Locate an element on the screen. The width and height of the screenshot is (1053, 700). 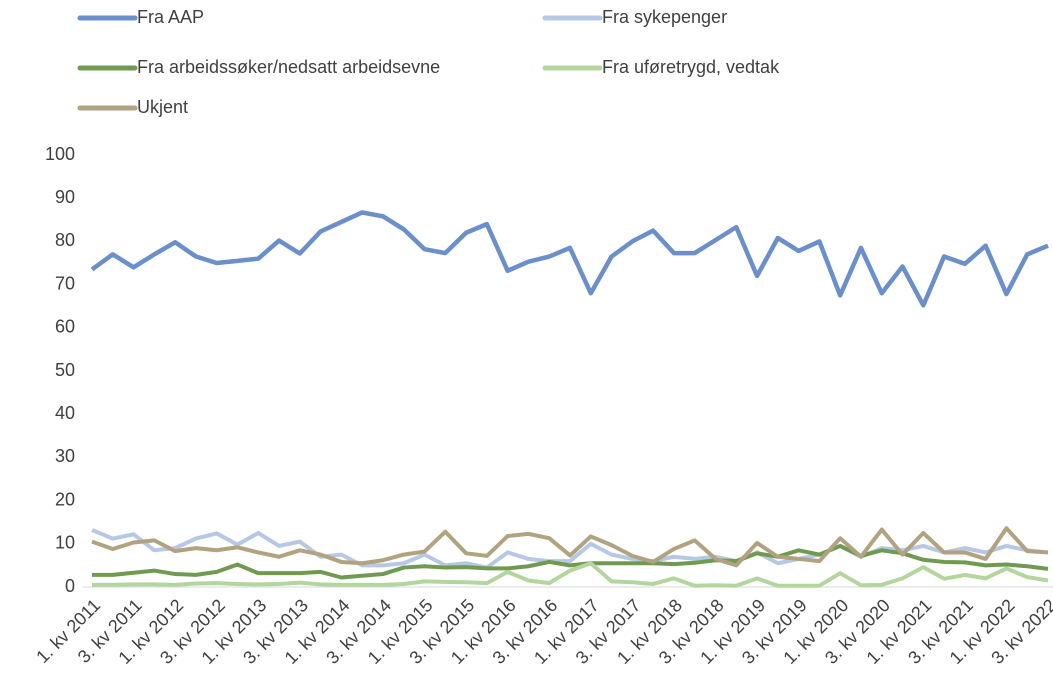
y-tick-label: 10 is located at coordinates (65, 543).